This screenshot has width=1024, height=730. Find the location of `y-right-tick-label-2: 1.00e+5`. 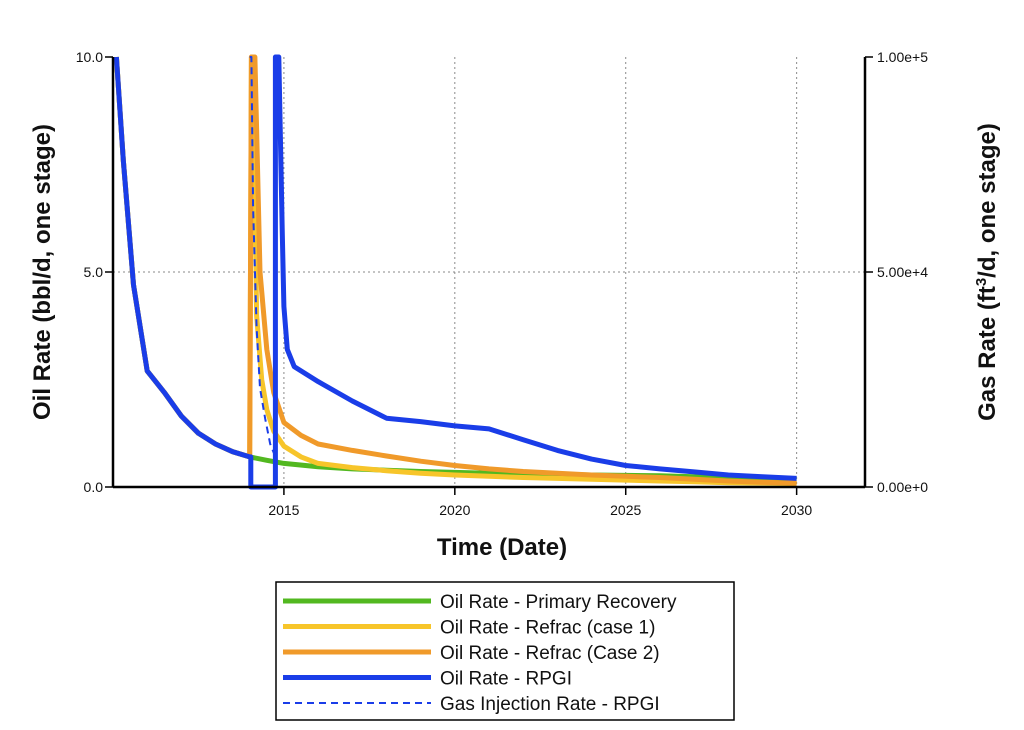

y-right-tick-label-2: 1.00e+5 is located at coordinates (902, 57).